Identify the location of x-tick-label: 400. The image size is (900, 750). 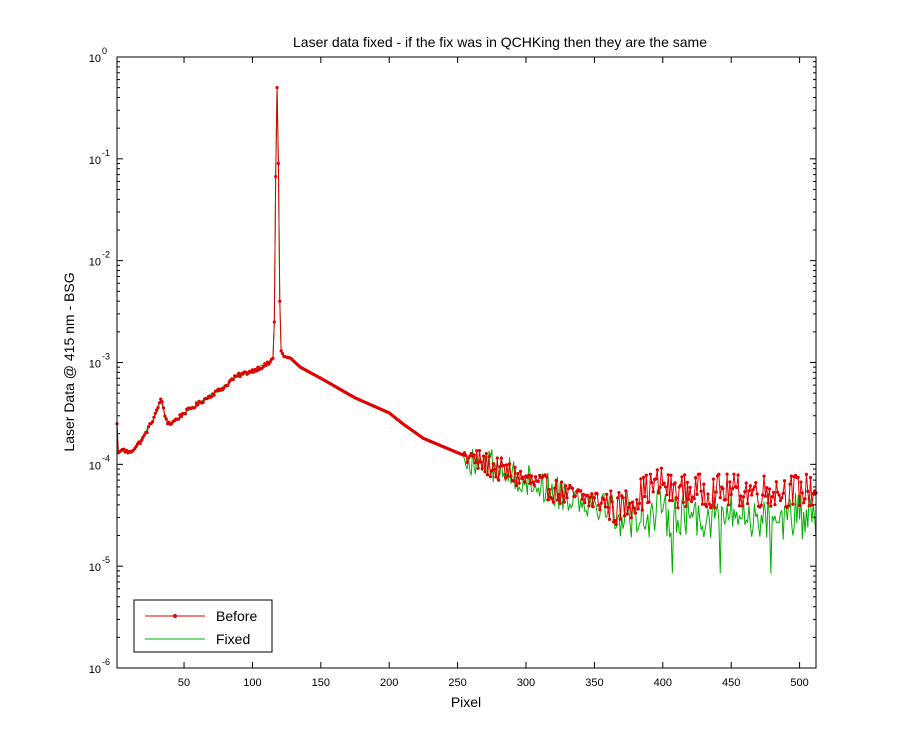
(663, 683).